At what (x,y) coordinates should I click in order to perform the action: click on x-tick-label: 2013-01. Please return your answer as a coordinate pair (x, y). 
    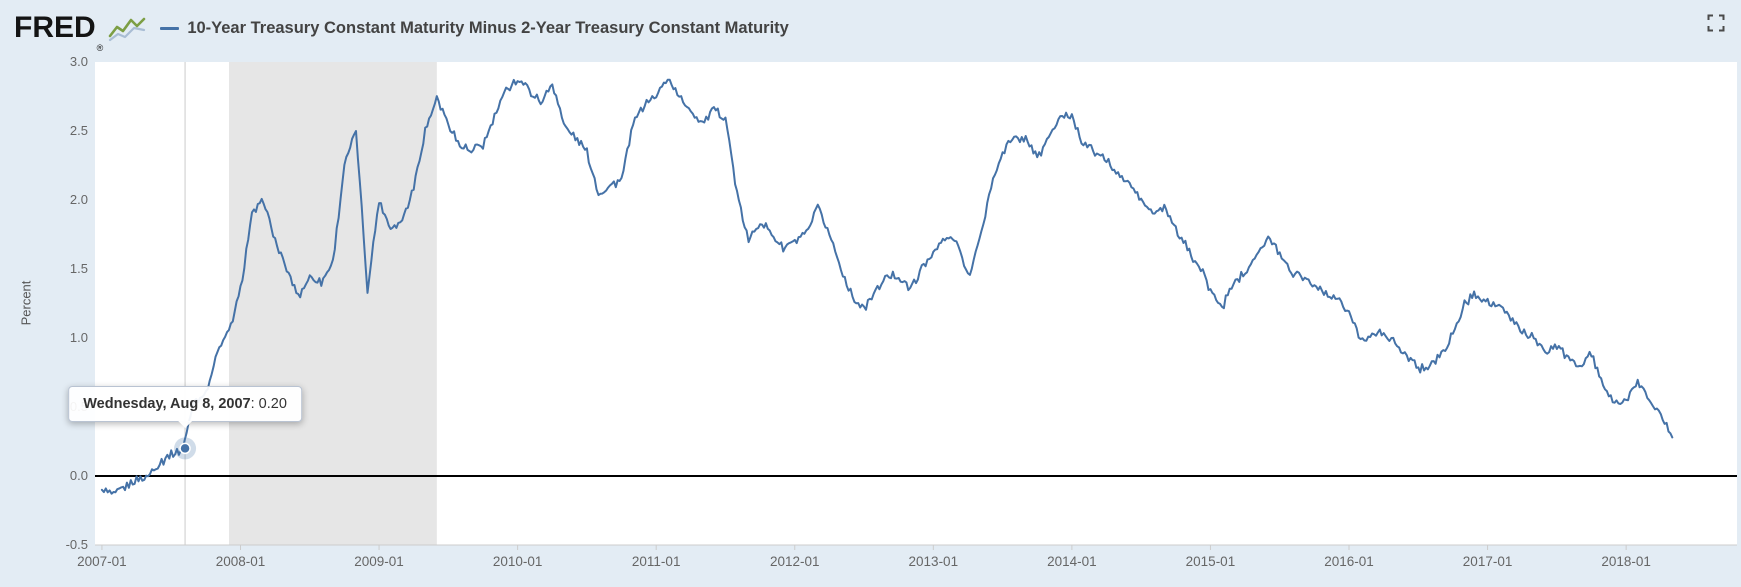
    Looking at the image, I should click on (933, 561).